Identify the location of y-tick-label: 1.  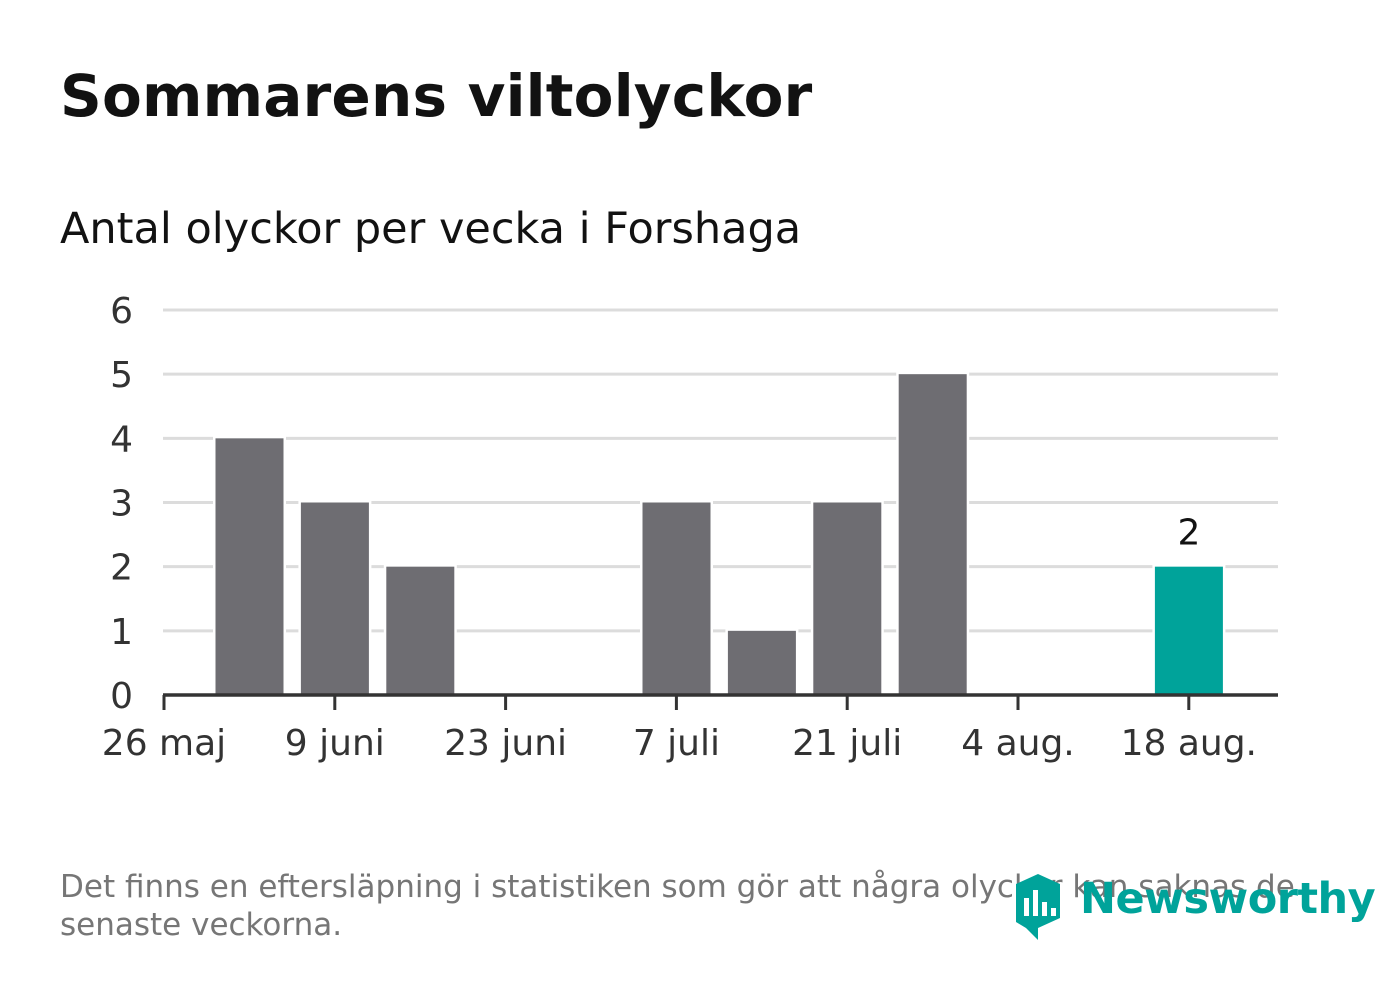
(121, 632).